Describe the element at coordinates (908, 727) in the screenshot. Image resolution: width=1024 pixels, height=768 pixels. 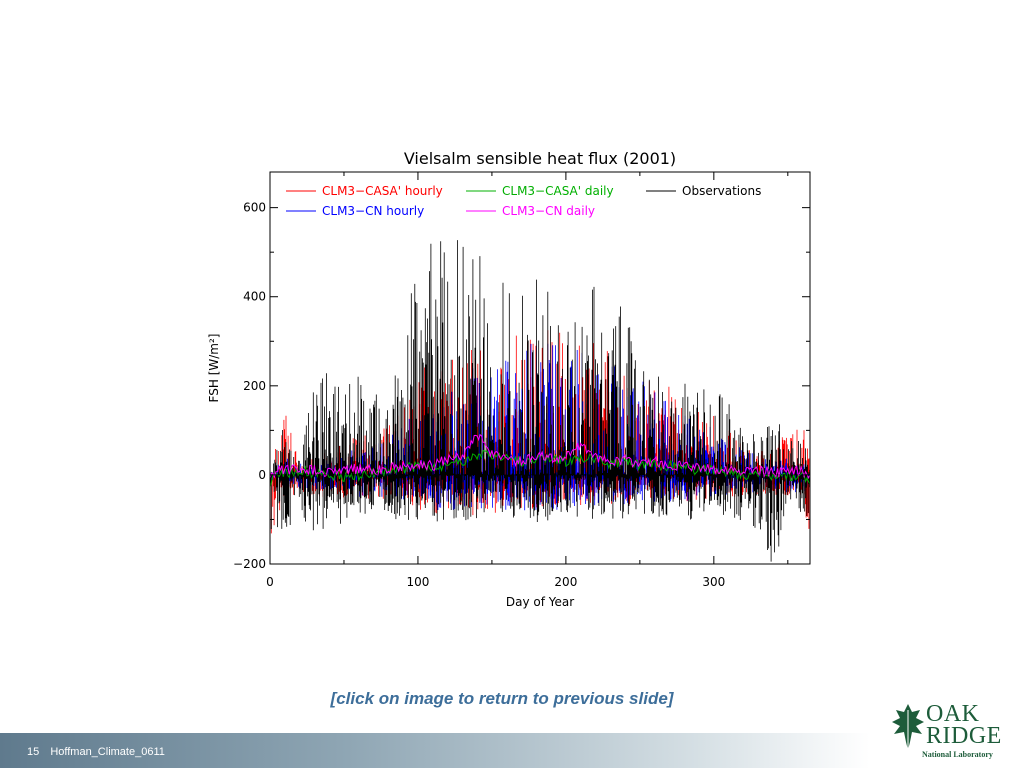
I see `oak-leaf-icon` at that location.